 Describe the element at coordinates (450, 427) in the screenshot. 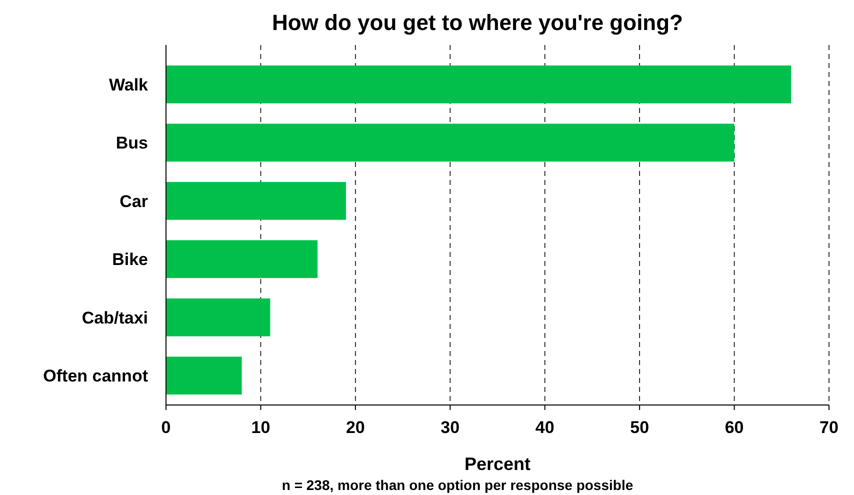

I see `x-tick-label: 30` at that location.